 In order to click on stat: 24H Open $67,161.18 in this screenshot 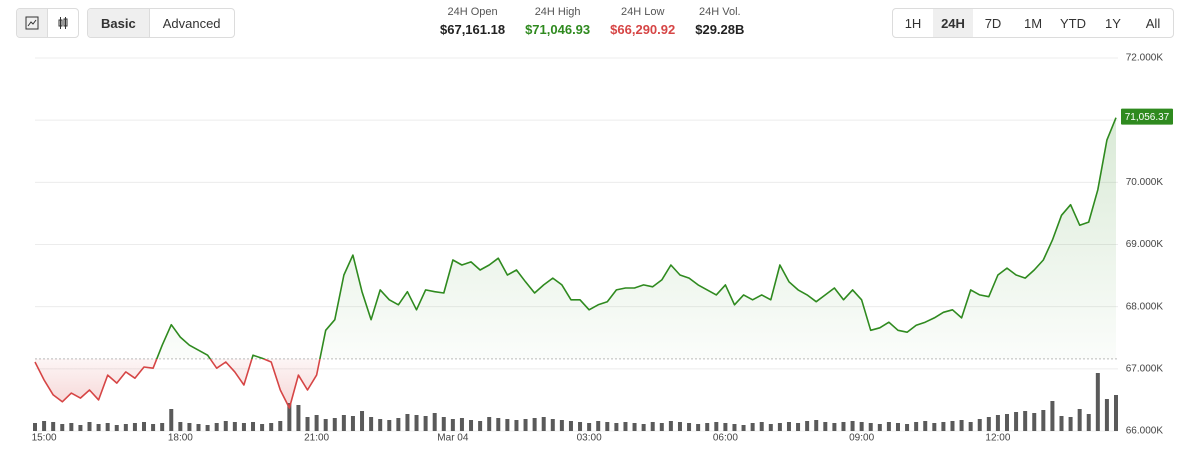, I will do `click(472, 21)`.